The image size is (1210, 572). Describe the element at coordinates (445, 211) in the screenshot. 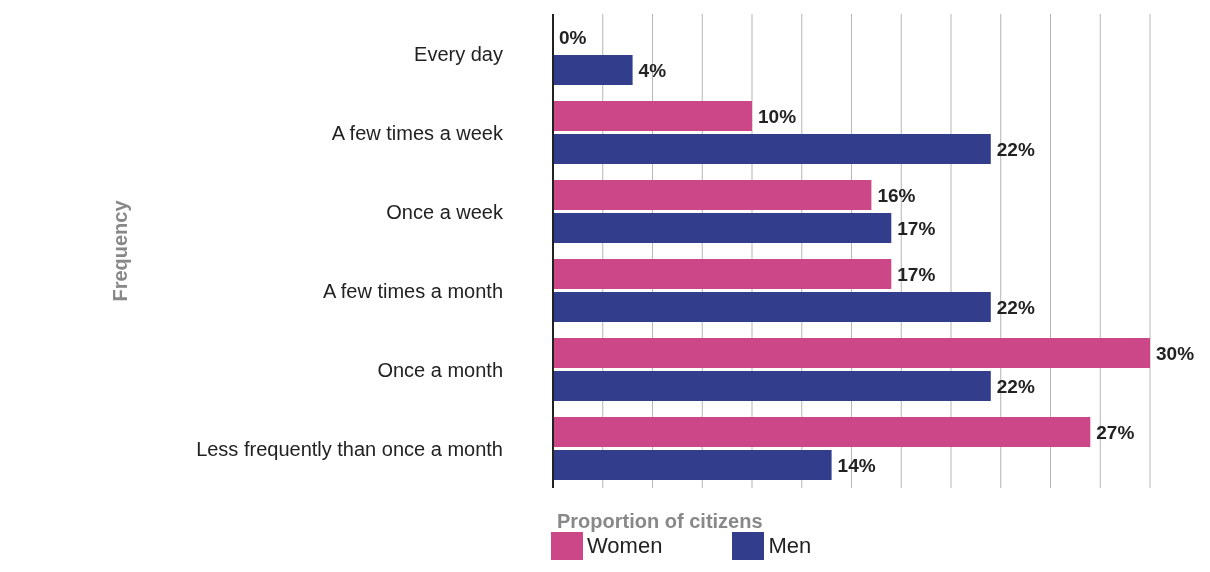

I see `y-tick-label: Once a week` at that location.